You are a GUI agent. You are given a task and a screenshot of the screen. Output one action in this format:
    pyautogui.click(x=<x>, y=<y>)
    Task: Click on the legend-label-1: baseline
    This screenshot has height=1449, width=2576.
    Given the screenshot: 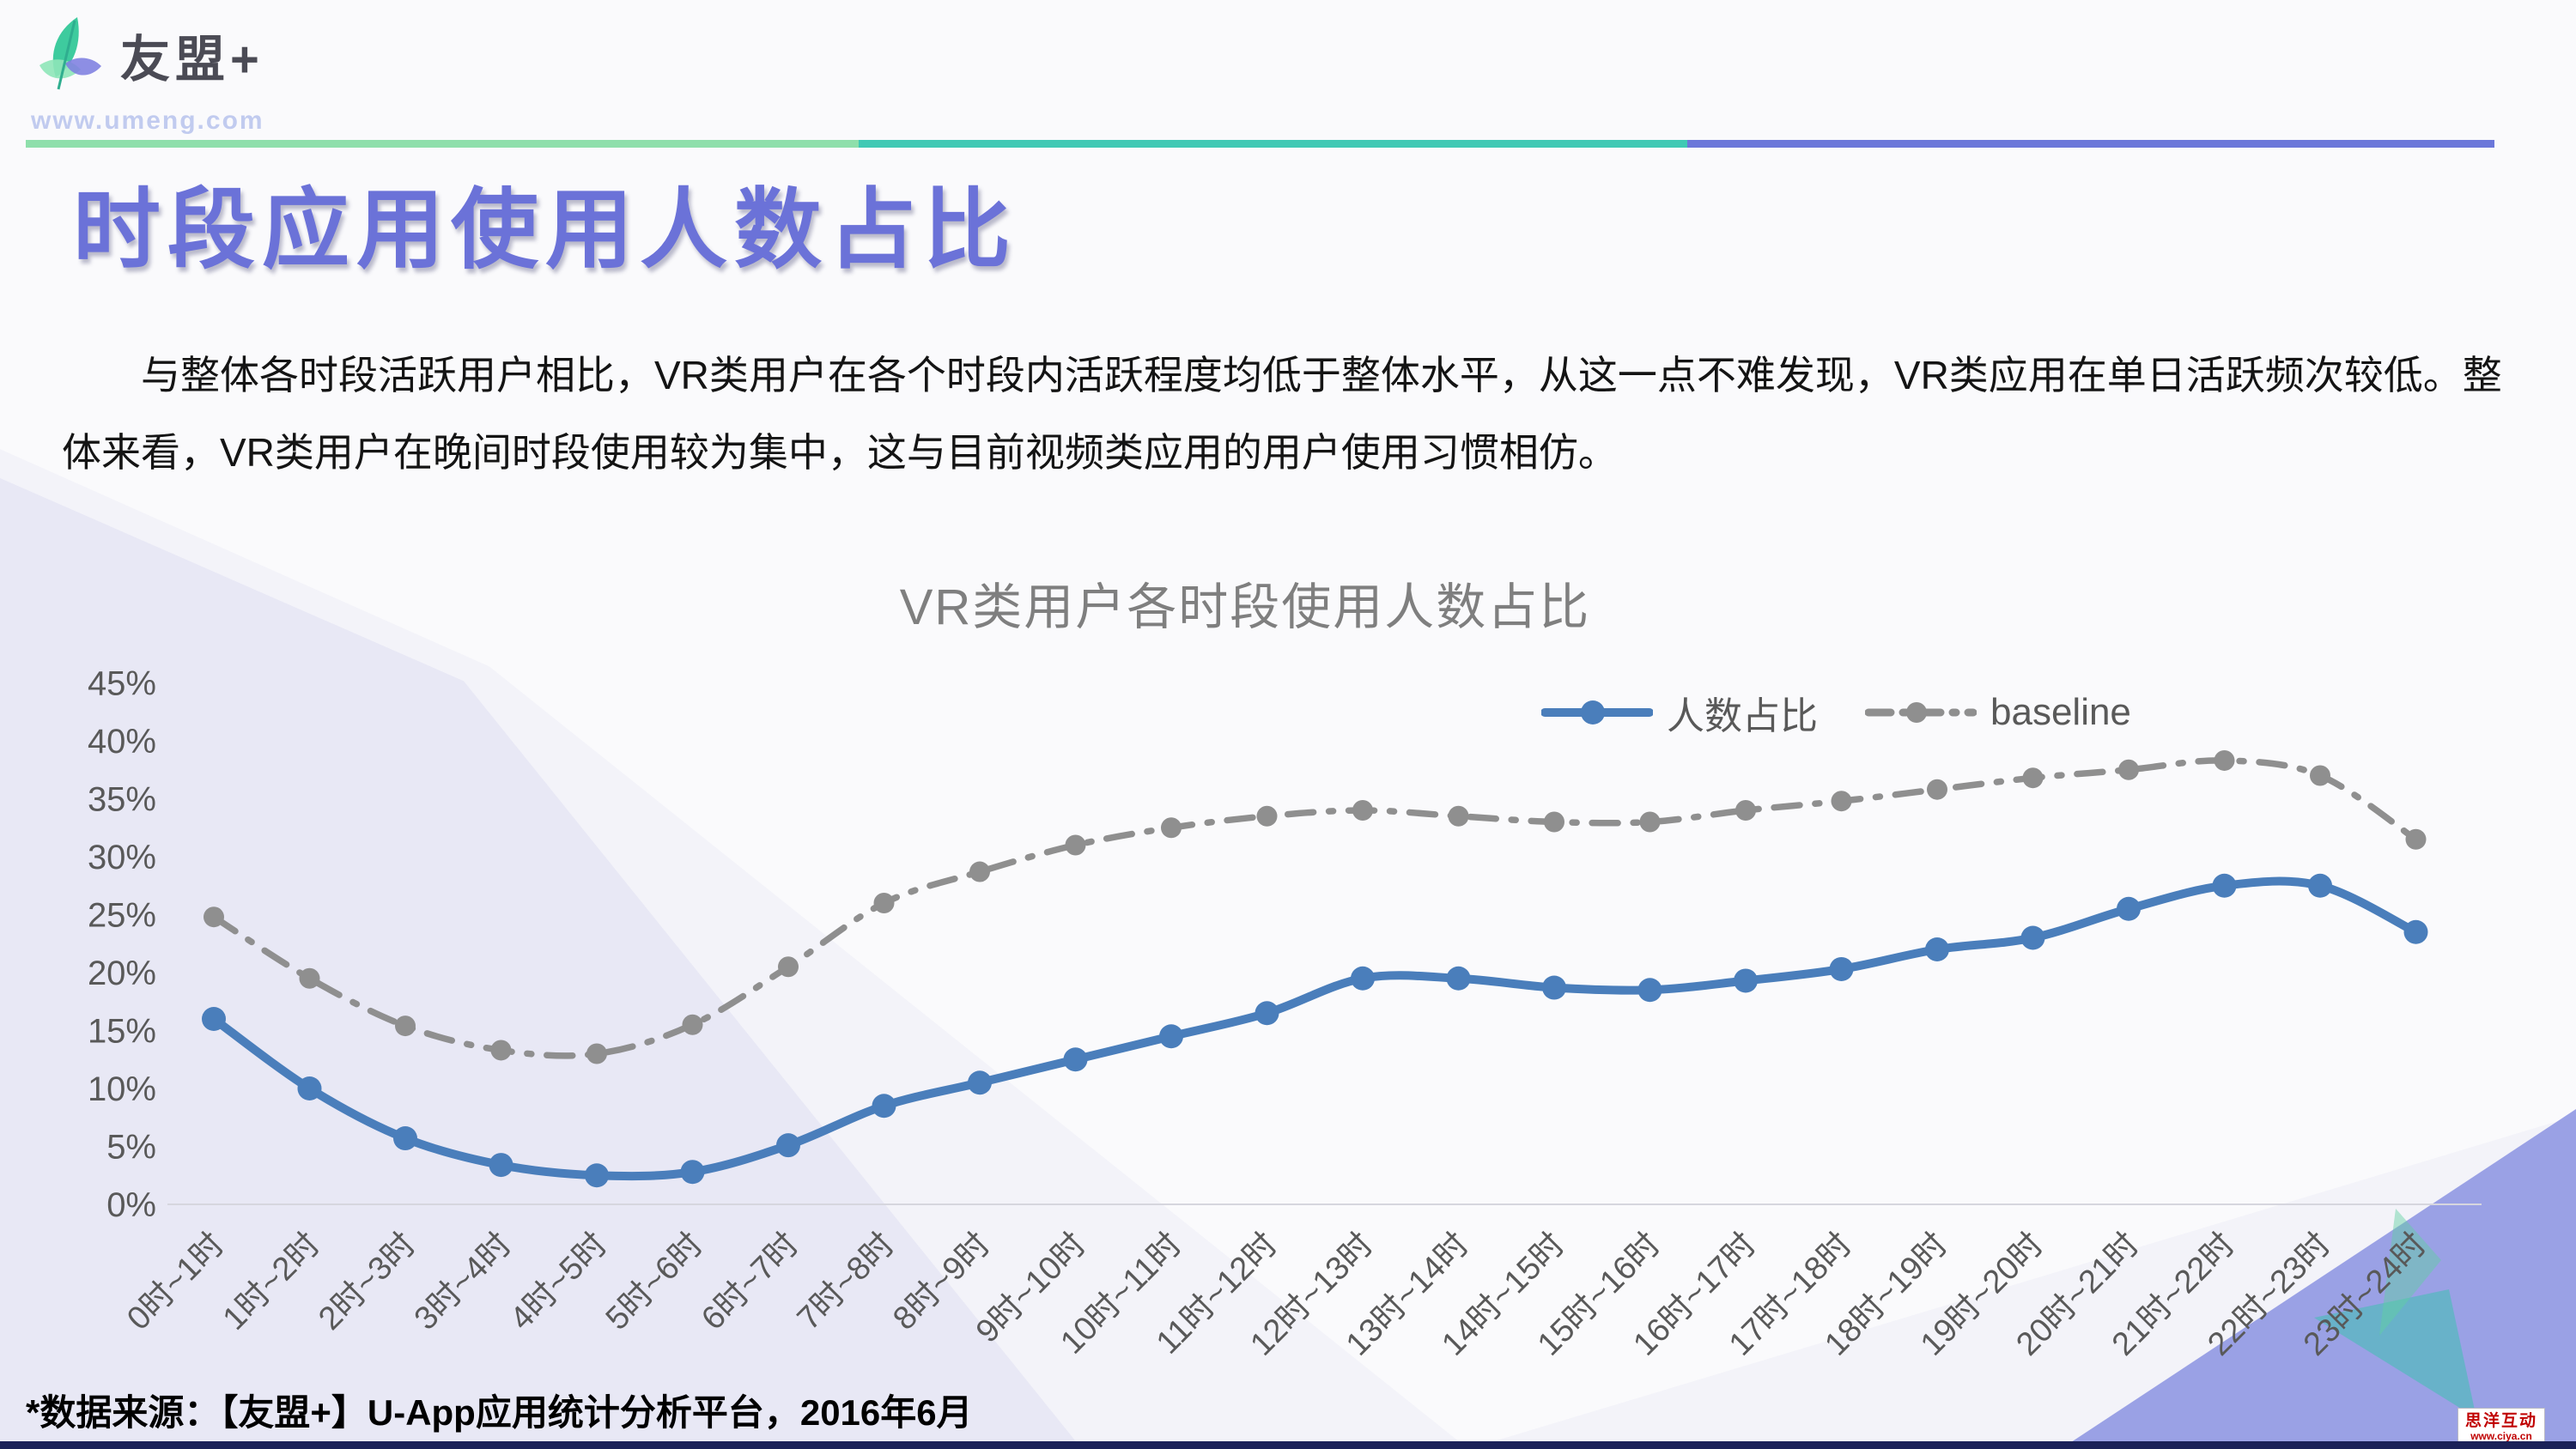 What is the action you would take?
    pyautogui.click(x=2060, y=712)
    